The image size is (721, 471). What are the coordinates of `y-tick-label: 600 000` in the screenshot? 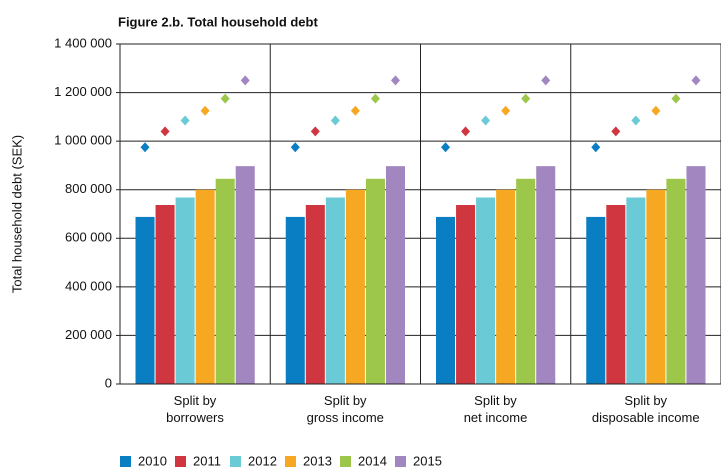 It's located at (88, 237).